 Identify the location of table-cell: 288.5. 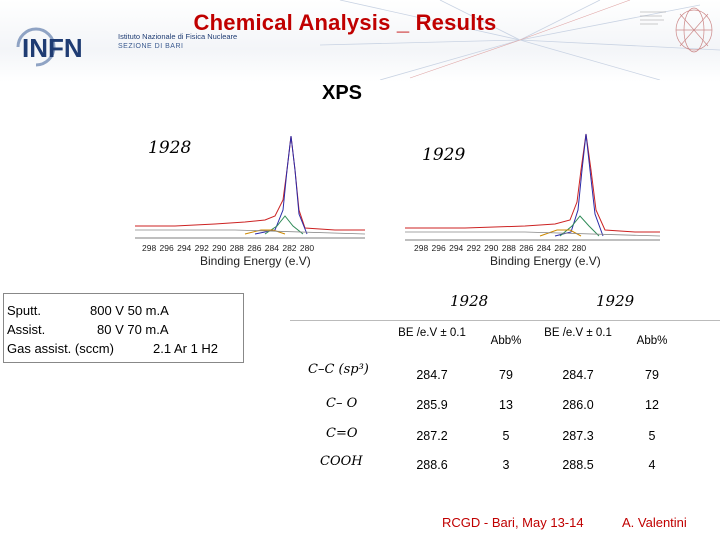
(578, 465).